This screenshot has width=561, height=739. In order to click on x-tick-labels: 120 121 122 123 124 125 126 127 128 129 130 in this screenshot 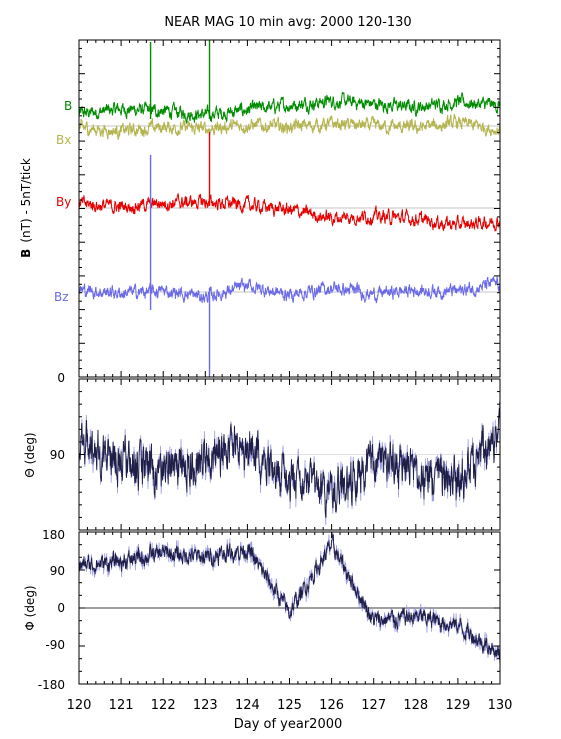, I will do `click(290, 705)`.